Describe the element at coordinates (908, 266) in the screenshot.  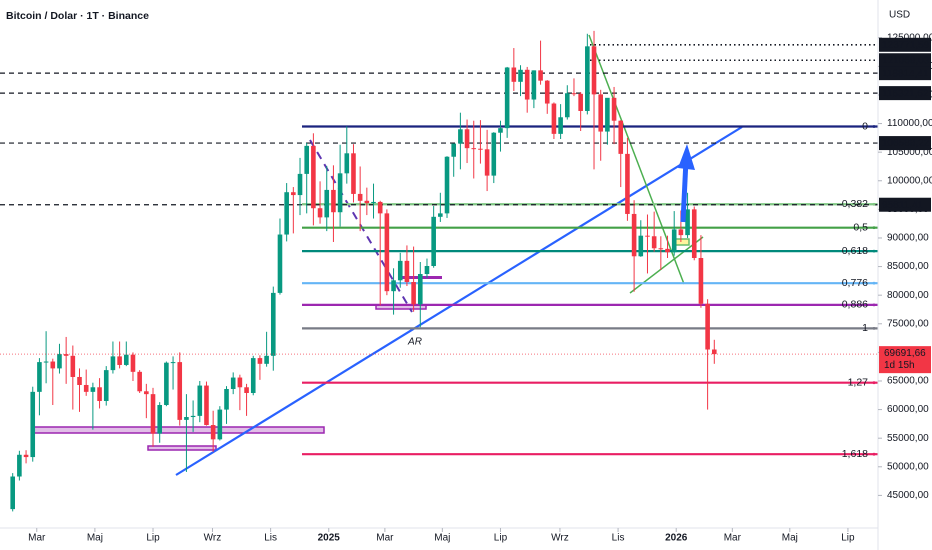
I see `y-tick-label: 85000,00` at that location.